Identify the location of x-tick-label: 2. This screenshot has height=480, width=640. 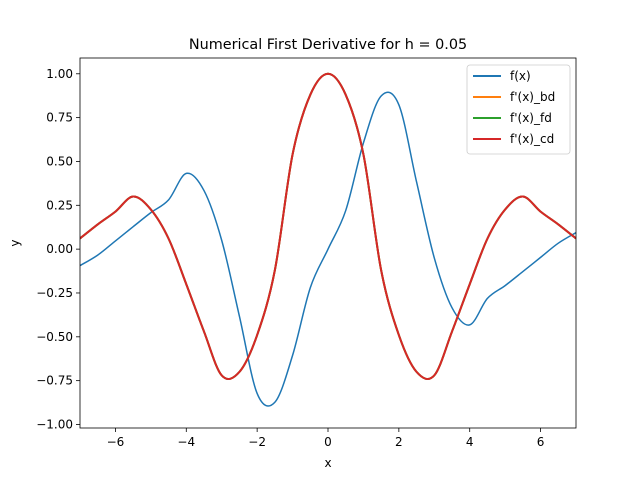
(399, 442).